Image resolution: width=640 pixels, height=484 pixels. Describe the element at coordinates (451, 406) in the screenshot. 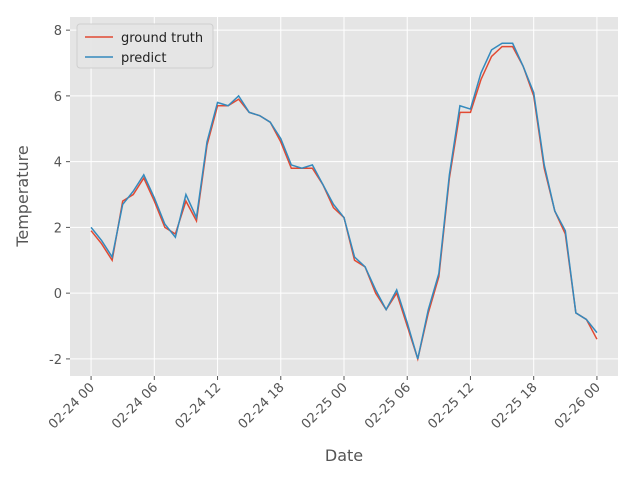

I see `x-tick-label: 02-25 12` at that location.